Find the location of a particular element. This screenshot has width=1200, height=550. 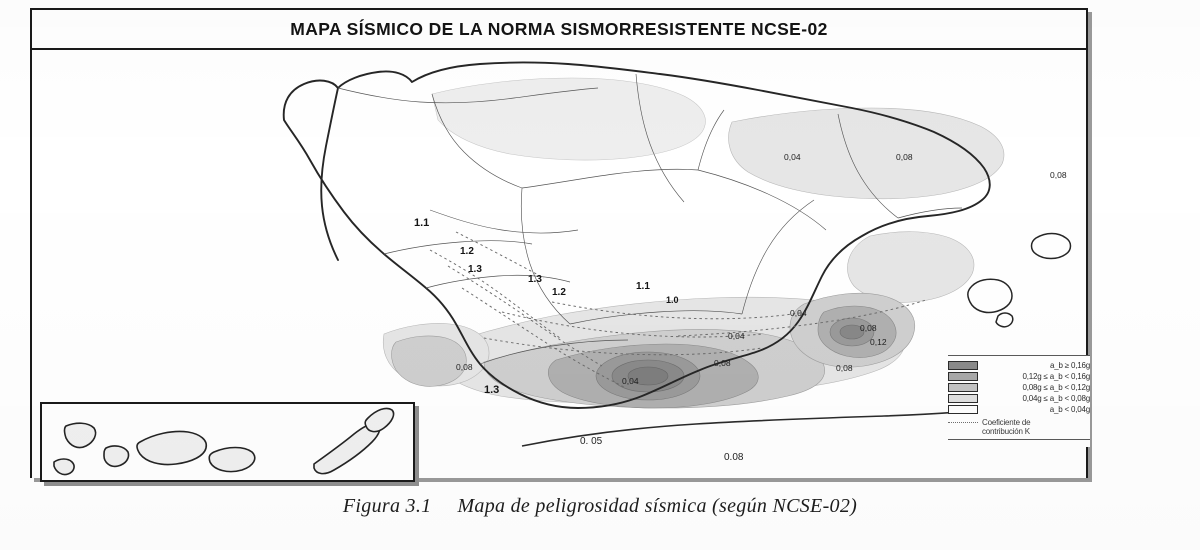

menorca-outline is located at coordinates (1051, 246).